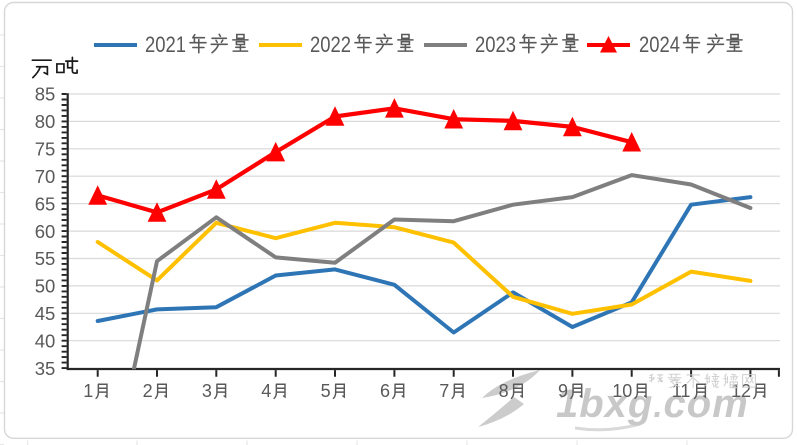  I want to click on svg-text: 2023, so click(495, 44).